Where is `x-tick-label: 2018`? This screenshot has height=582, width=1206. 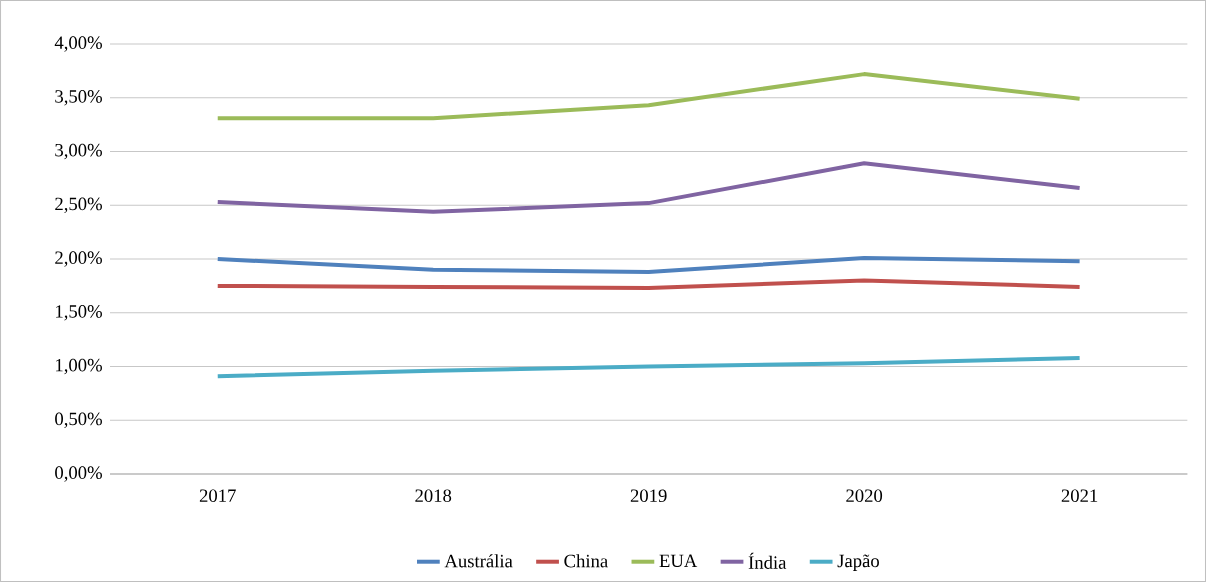
x-tick-label: 2018 is located at coordinates (433, 495).